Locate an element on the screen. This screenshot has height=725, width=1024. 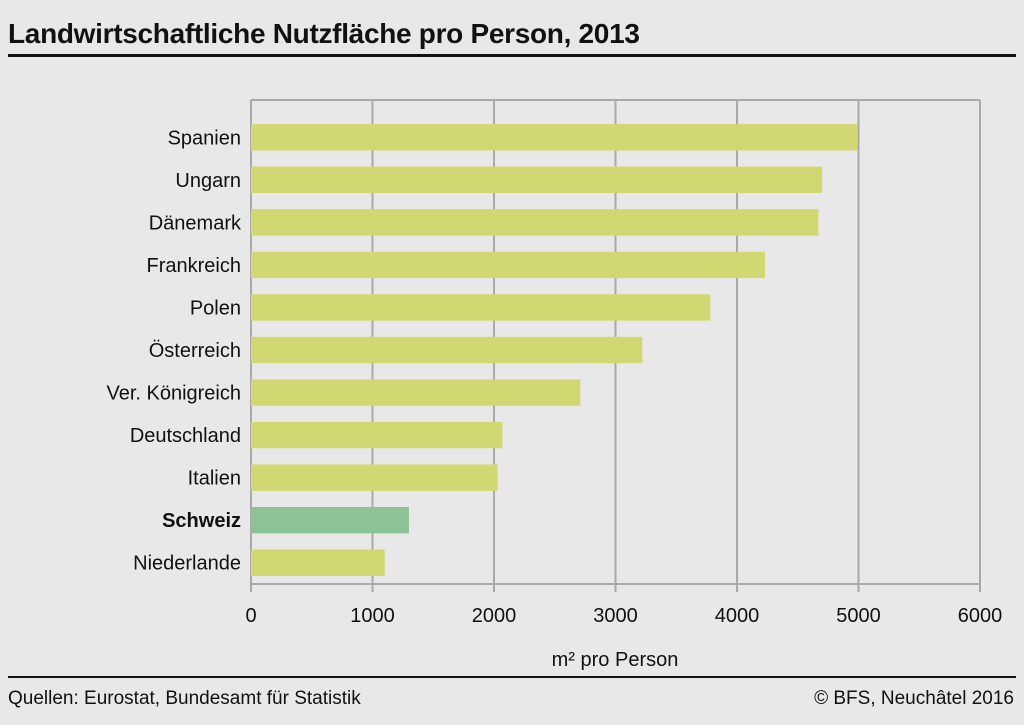
category-label: Ungarn is located at coordinates (208, 181).